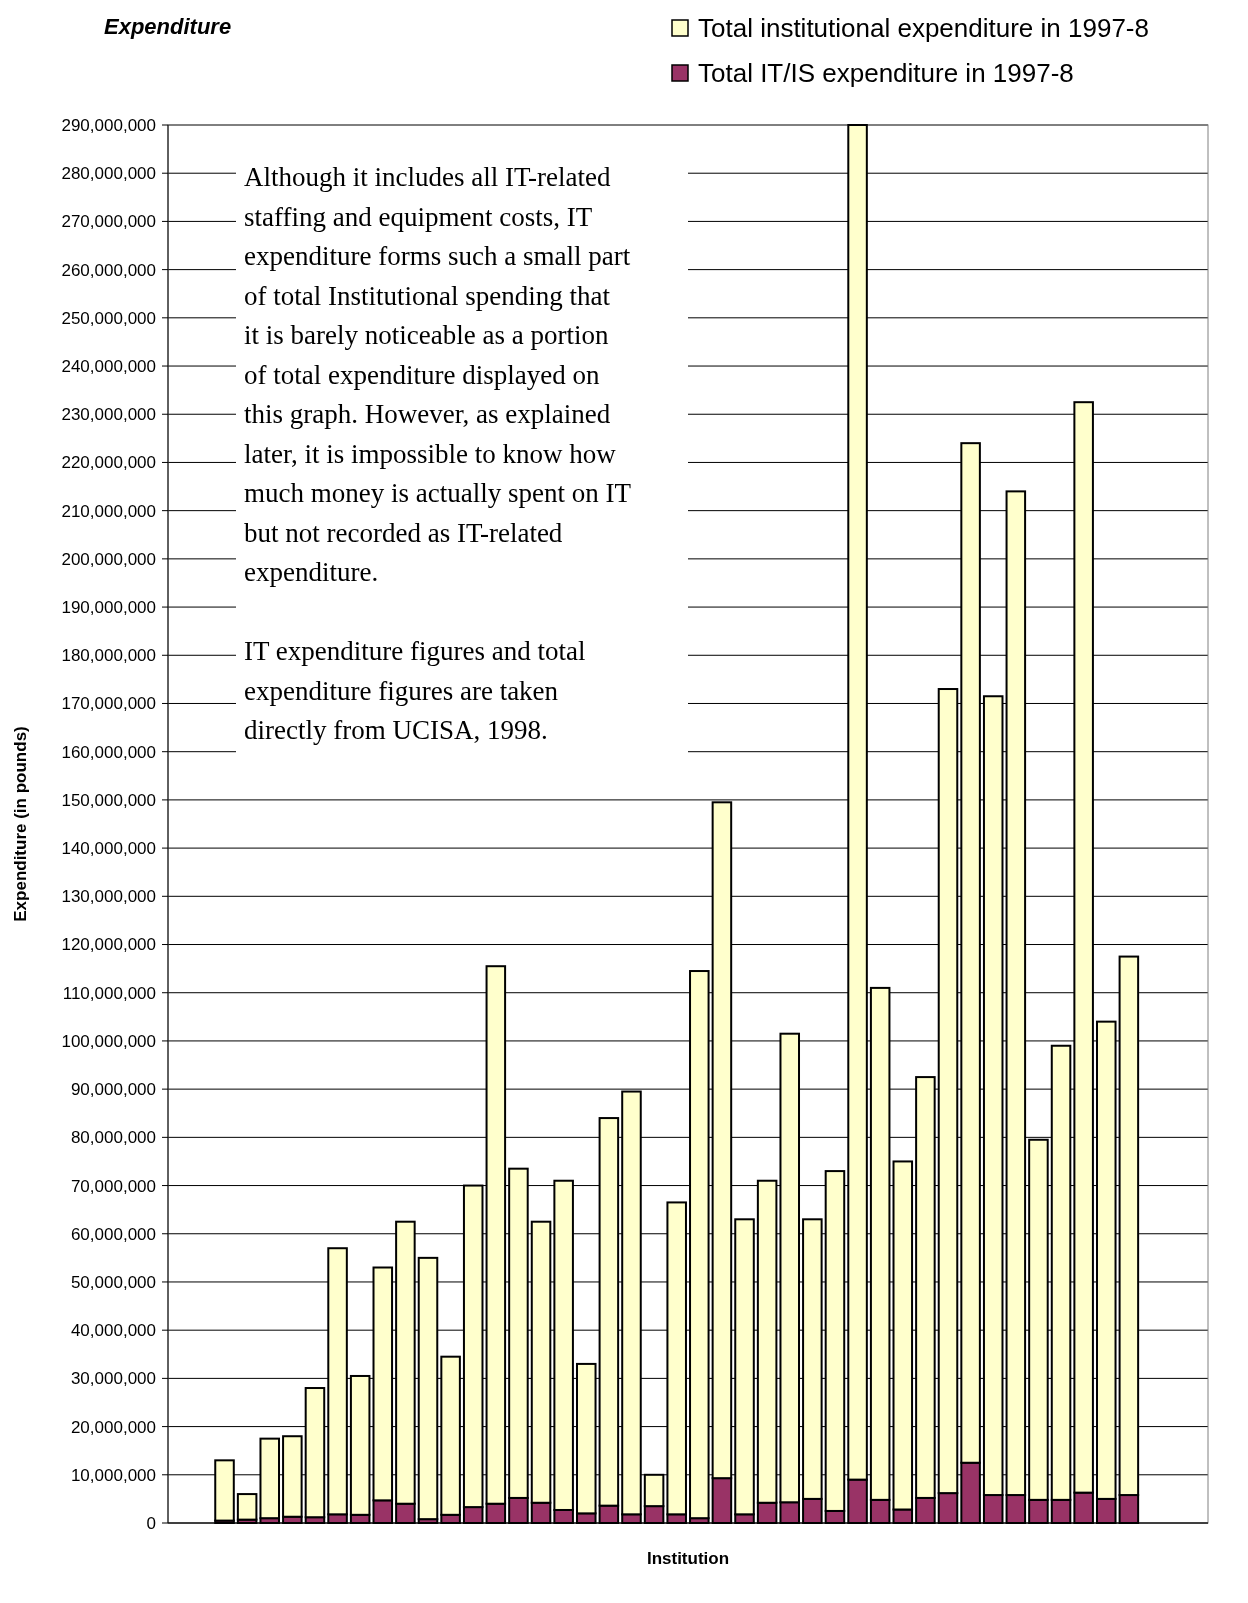  I want to click on y-tick-label: 230,000,000, so click(108, 415).